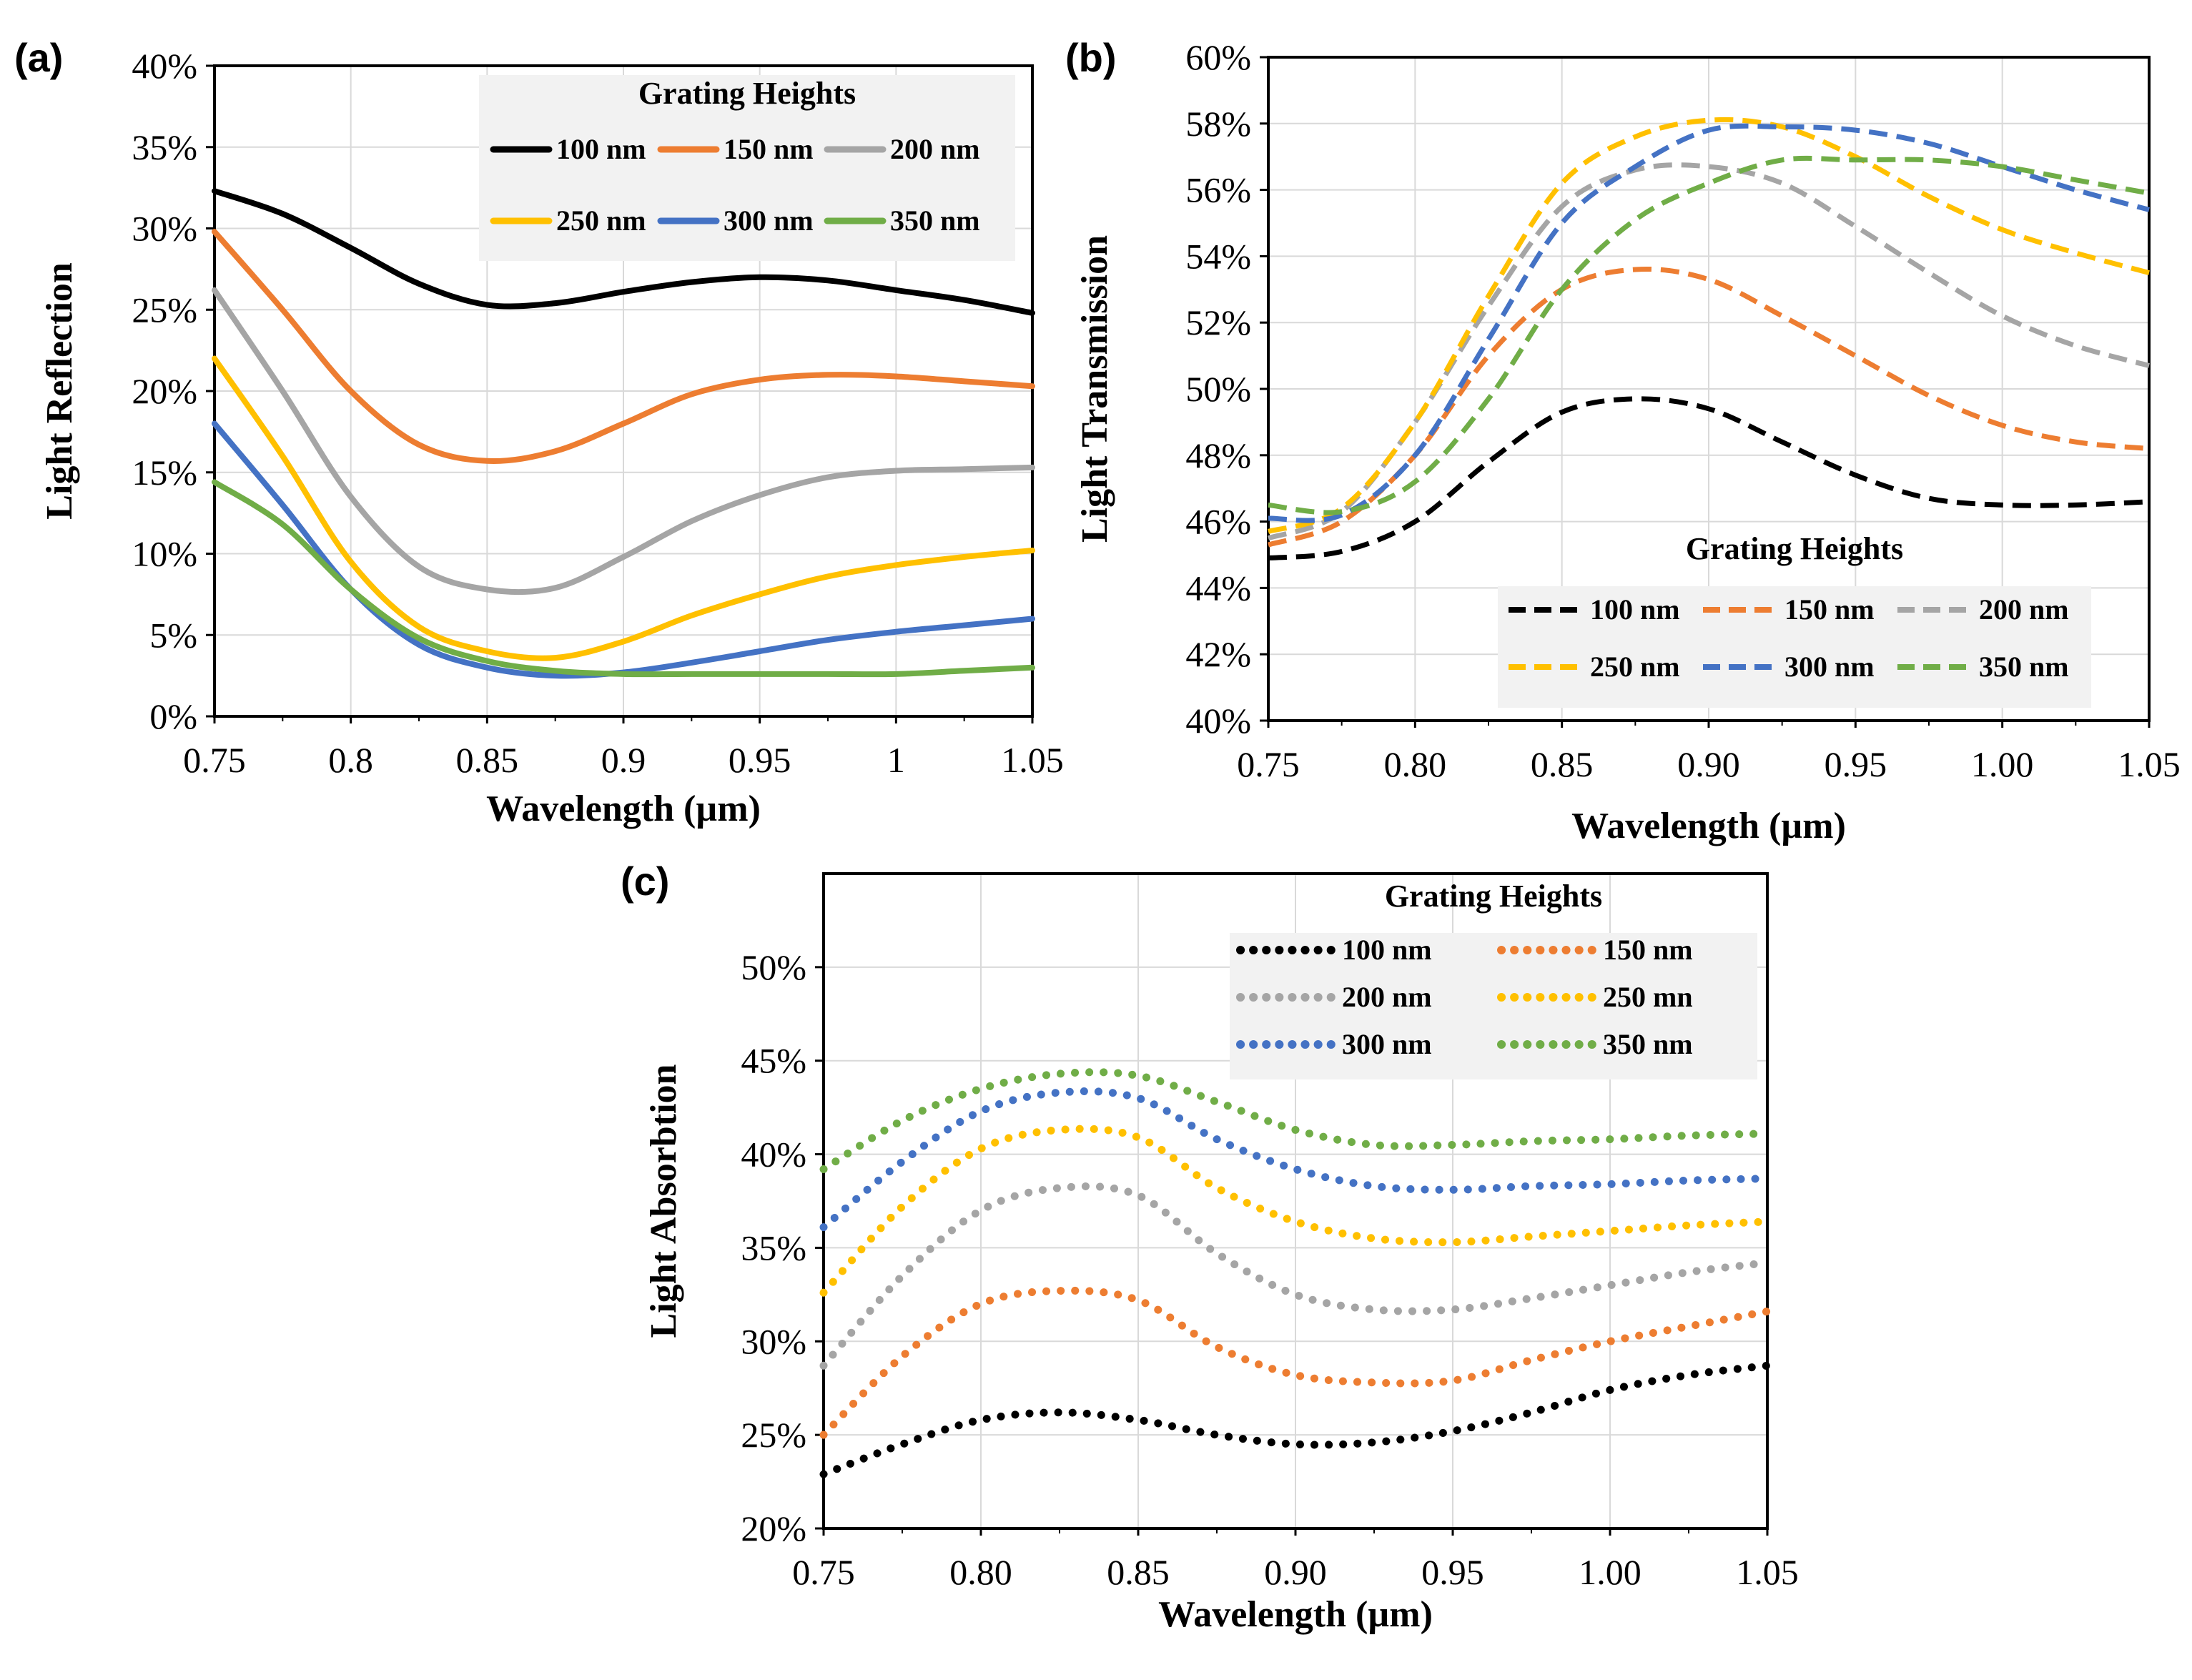 This screenshot has height=1680, width=2192. What do you see at coordinates (980, 1572) in the screenshot?
I see `x-tick-label: 0.80` at bounding box center [980, 1572].